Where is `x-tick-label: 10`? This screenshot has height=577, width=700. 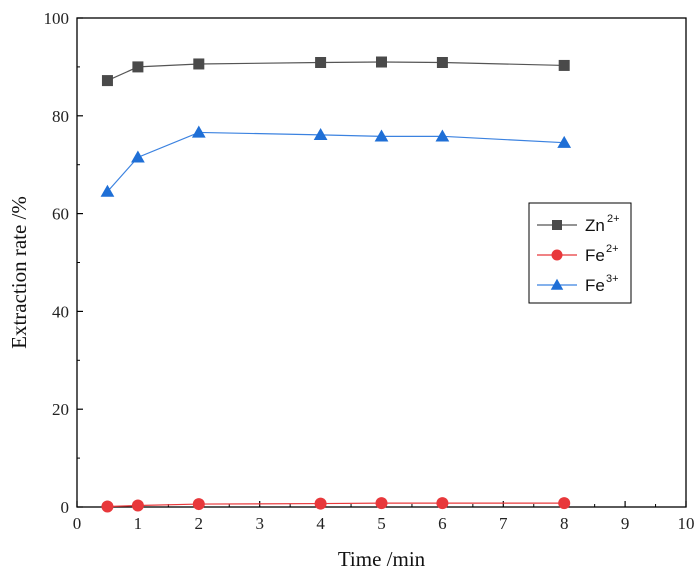 x-tick-label: 10 is located at coordinates (686, 523).